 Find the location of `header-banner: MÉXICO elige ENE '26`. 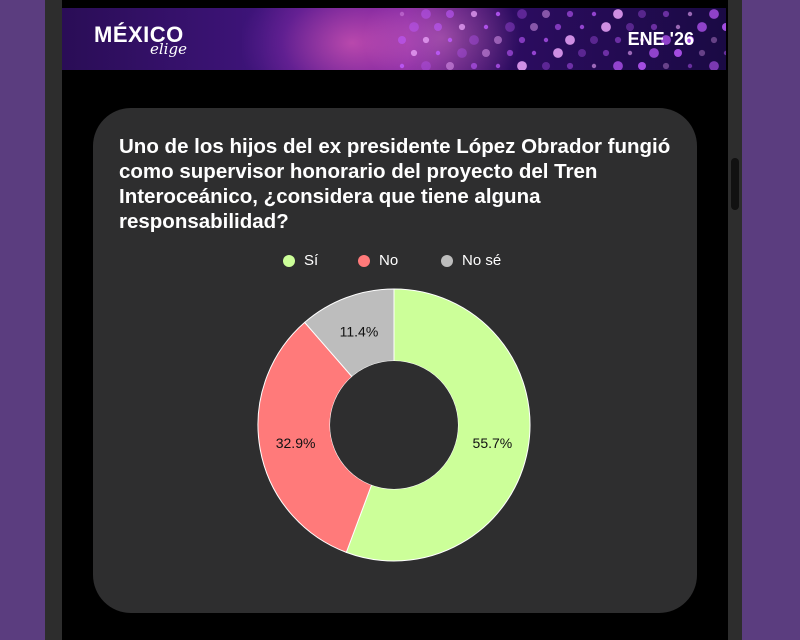

header-banner: MÉXICO elige ENE '26 is located at coordinates (394, 39).